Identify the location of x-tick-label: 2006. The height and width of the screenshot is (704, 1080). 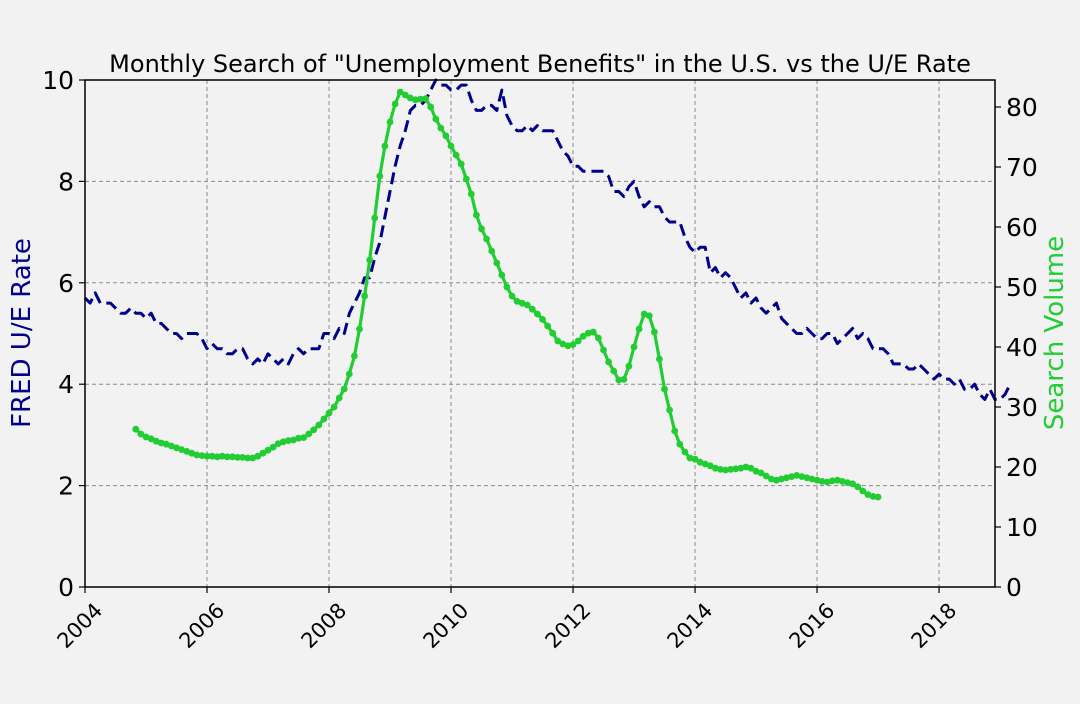
(202, 625).